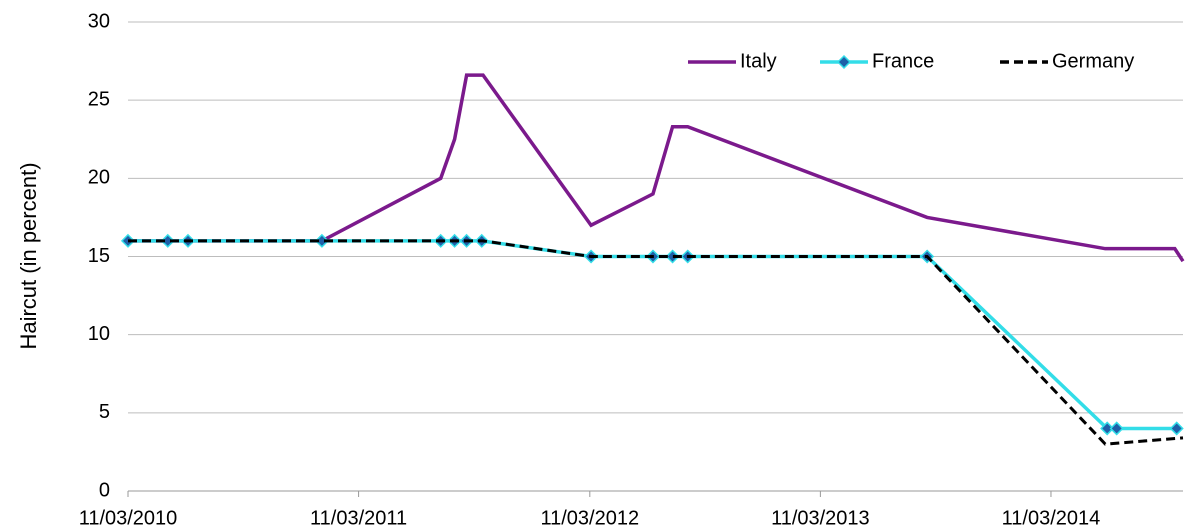 The width and height of the screenshot is (1186, 531). I want to click on y-tick-label: 30, so click(99, 21).